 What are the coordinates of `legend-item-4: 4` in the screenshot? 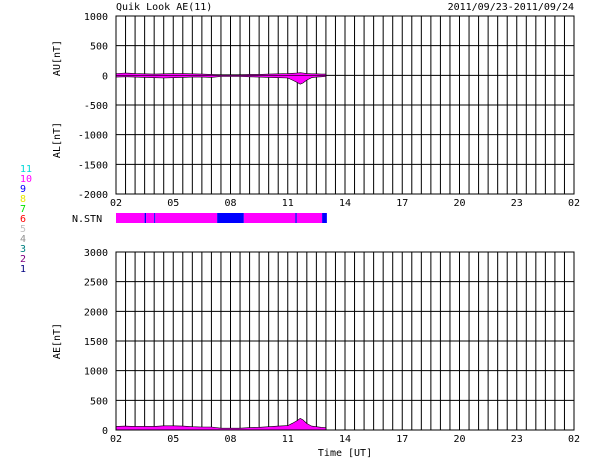 It's located at (23, 239).